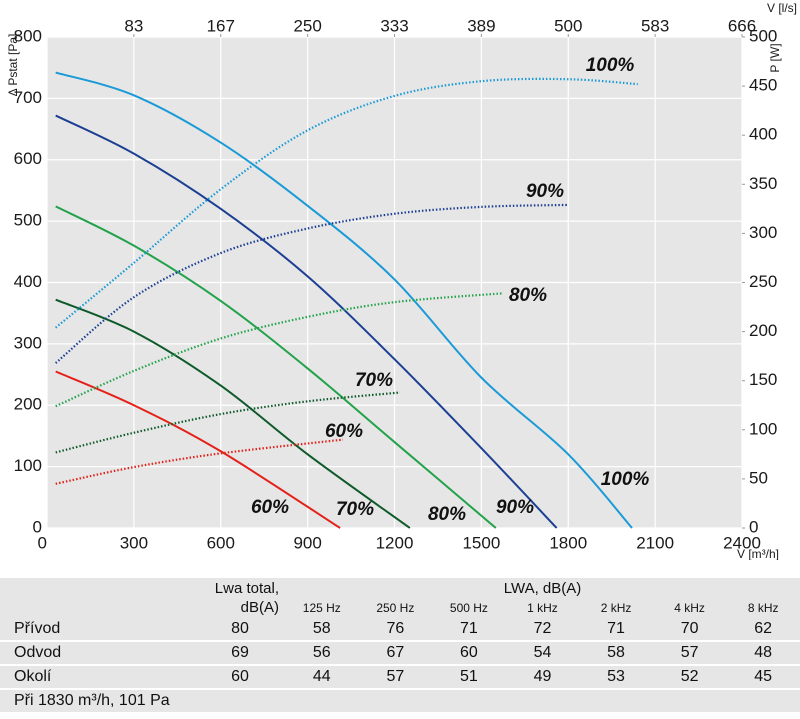 The width and height of the screenshot is (800, 719). I want to click on y2-tick-label: 150, so click(763, 379).